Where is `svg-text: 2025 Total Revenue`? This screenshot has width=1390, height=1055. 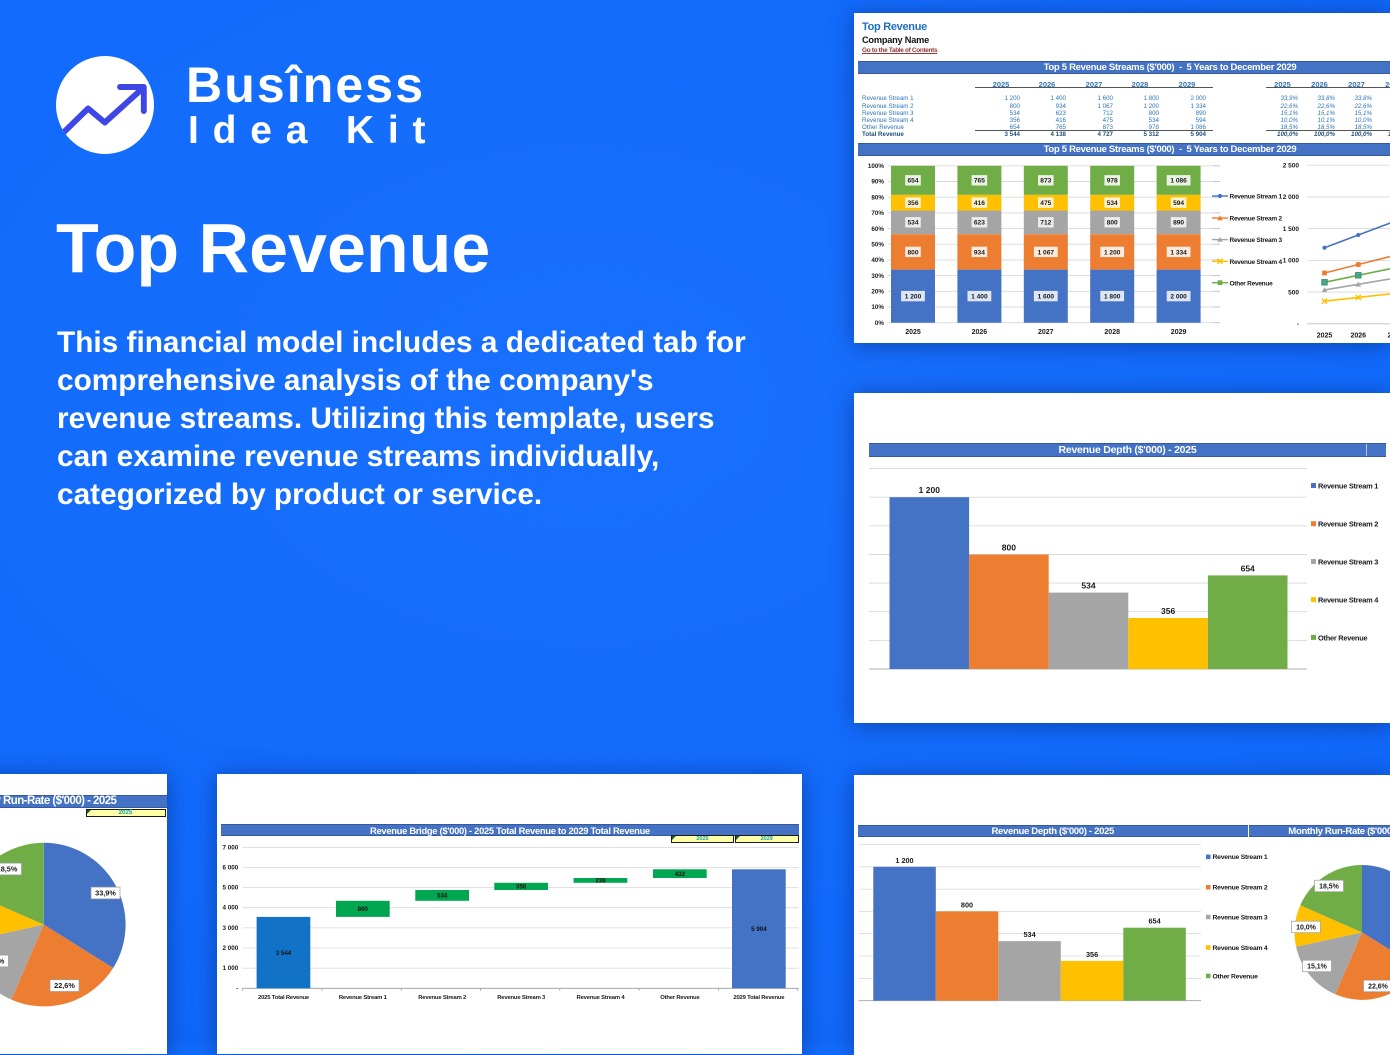
svg-text: 2025 Total Revenue is located at coordinates (284, 998).